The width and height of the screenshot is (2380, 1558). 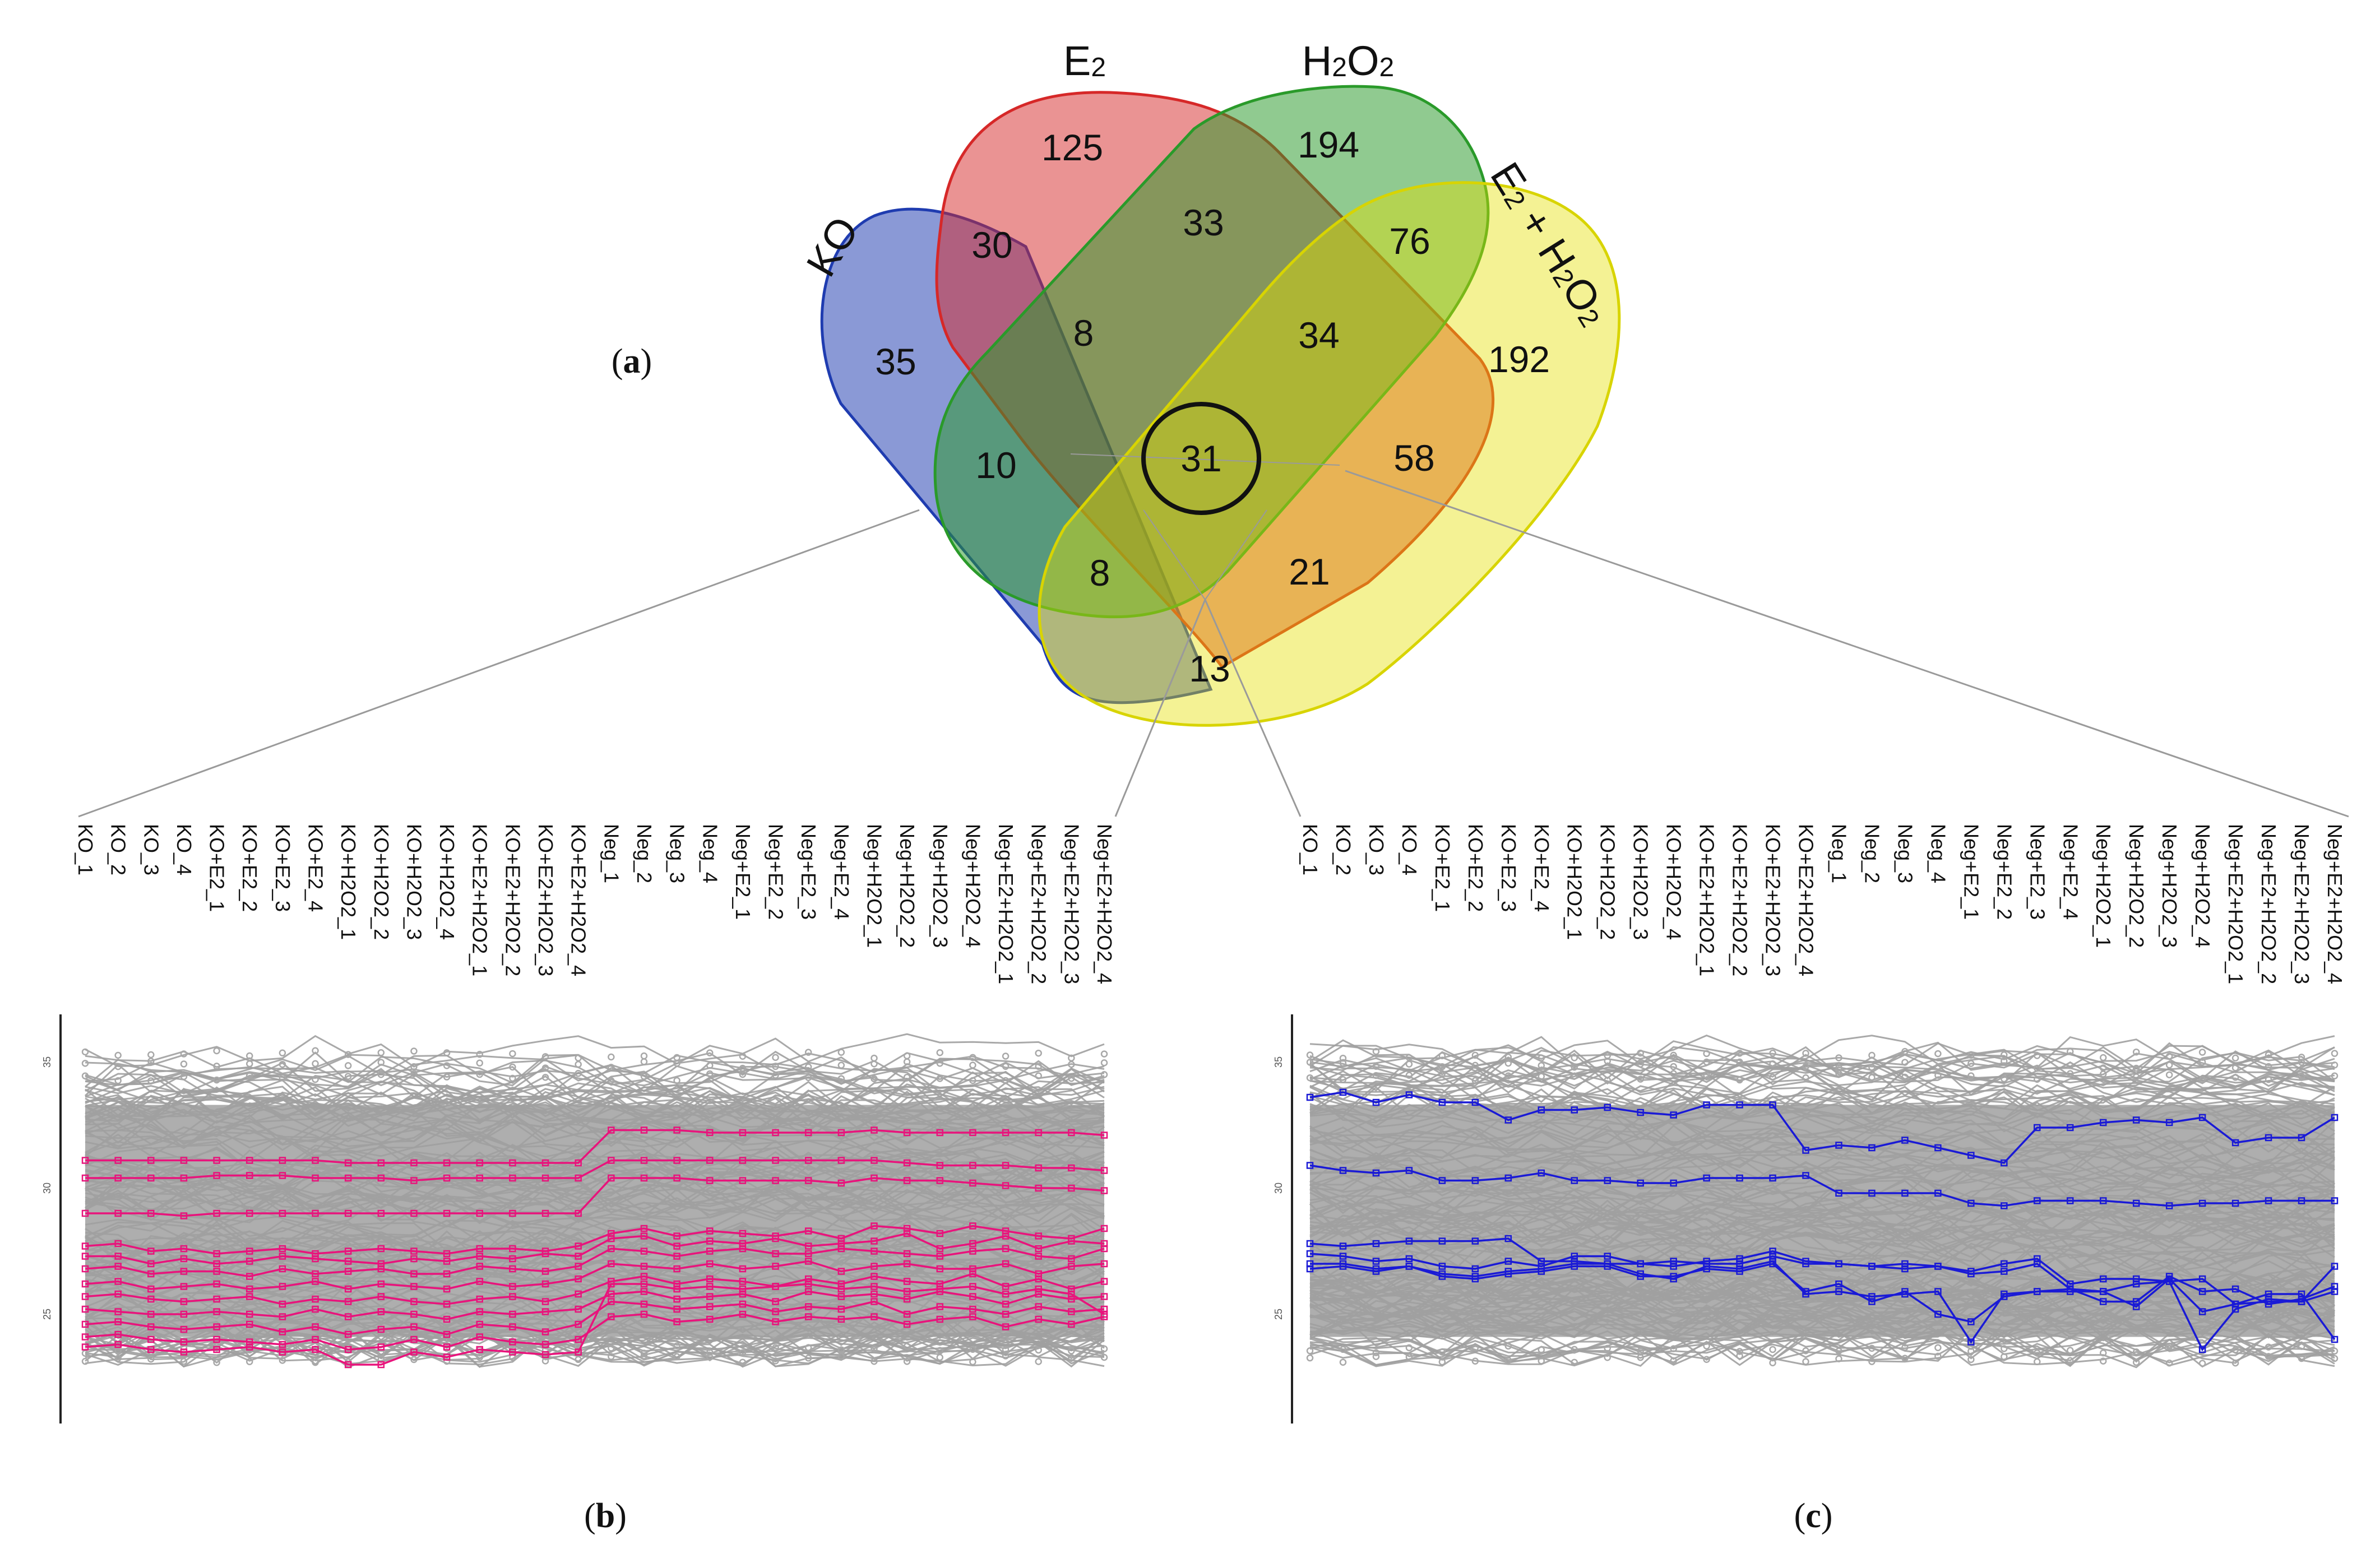 I want to click on sample-label: Neg_4, so click(x=1939, y=853).